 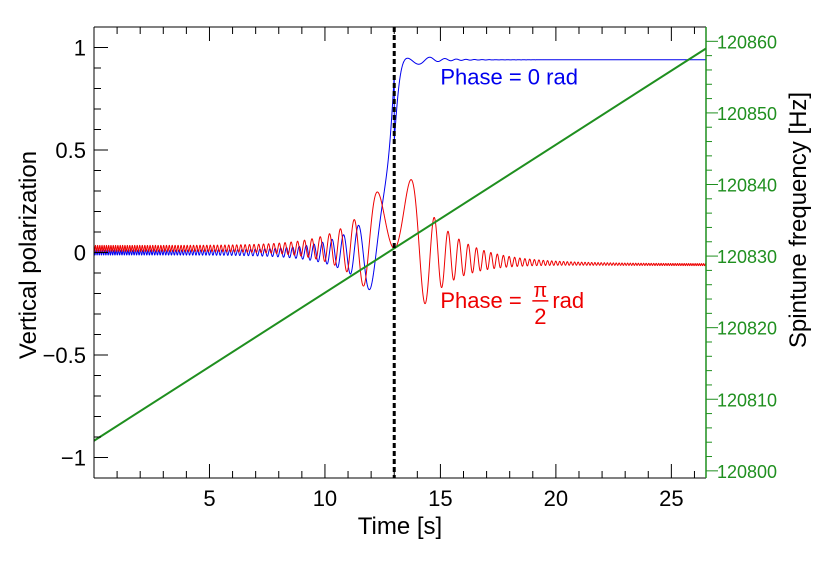 What do you see at coordinates (747, 472) in the screenshot?
I see `y-right-tick-label: 120800` at bounding box center [747, 472].